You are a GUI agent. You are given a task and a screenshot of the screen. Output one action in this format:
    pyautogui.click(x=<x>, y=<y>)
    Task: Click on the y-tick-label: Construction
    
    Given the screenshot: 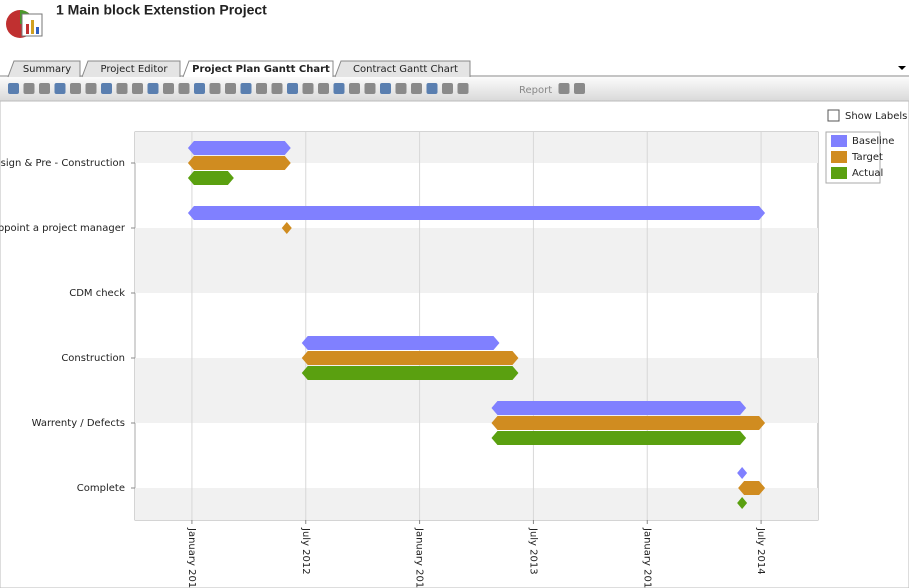 What is the action you would take?
    pyautogui.click(x=93, y=358)
    